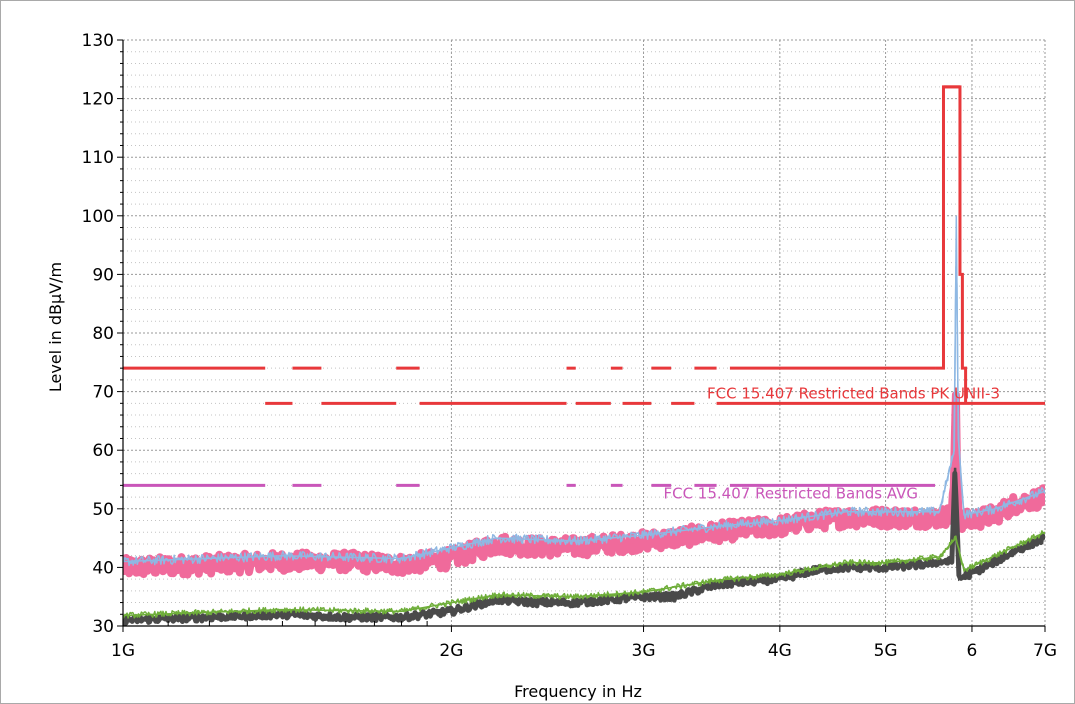  What do you see at coordinates (103, 275) in the screenshot?
I see `y-tick-label: 90` at bounding box center [103, 275].